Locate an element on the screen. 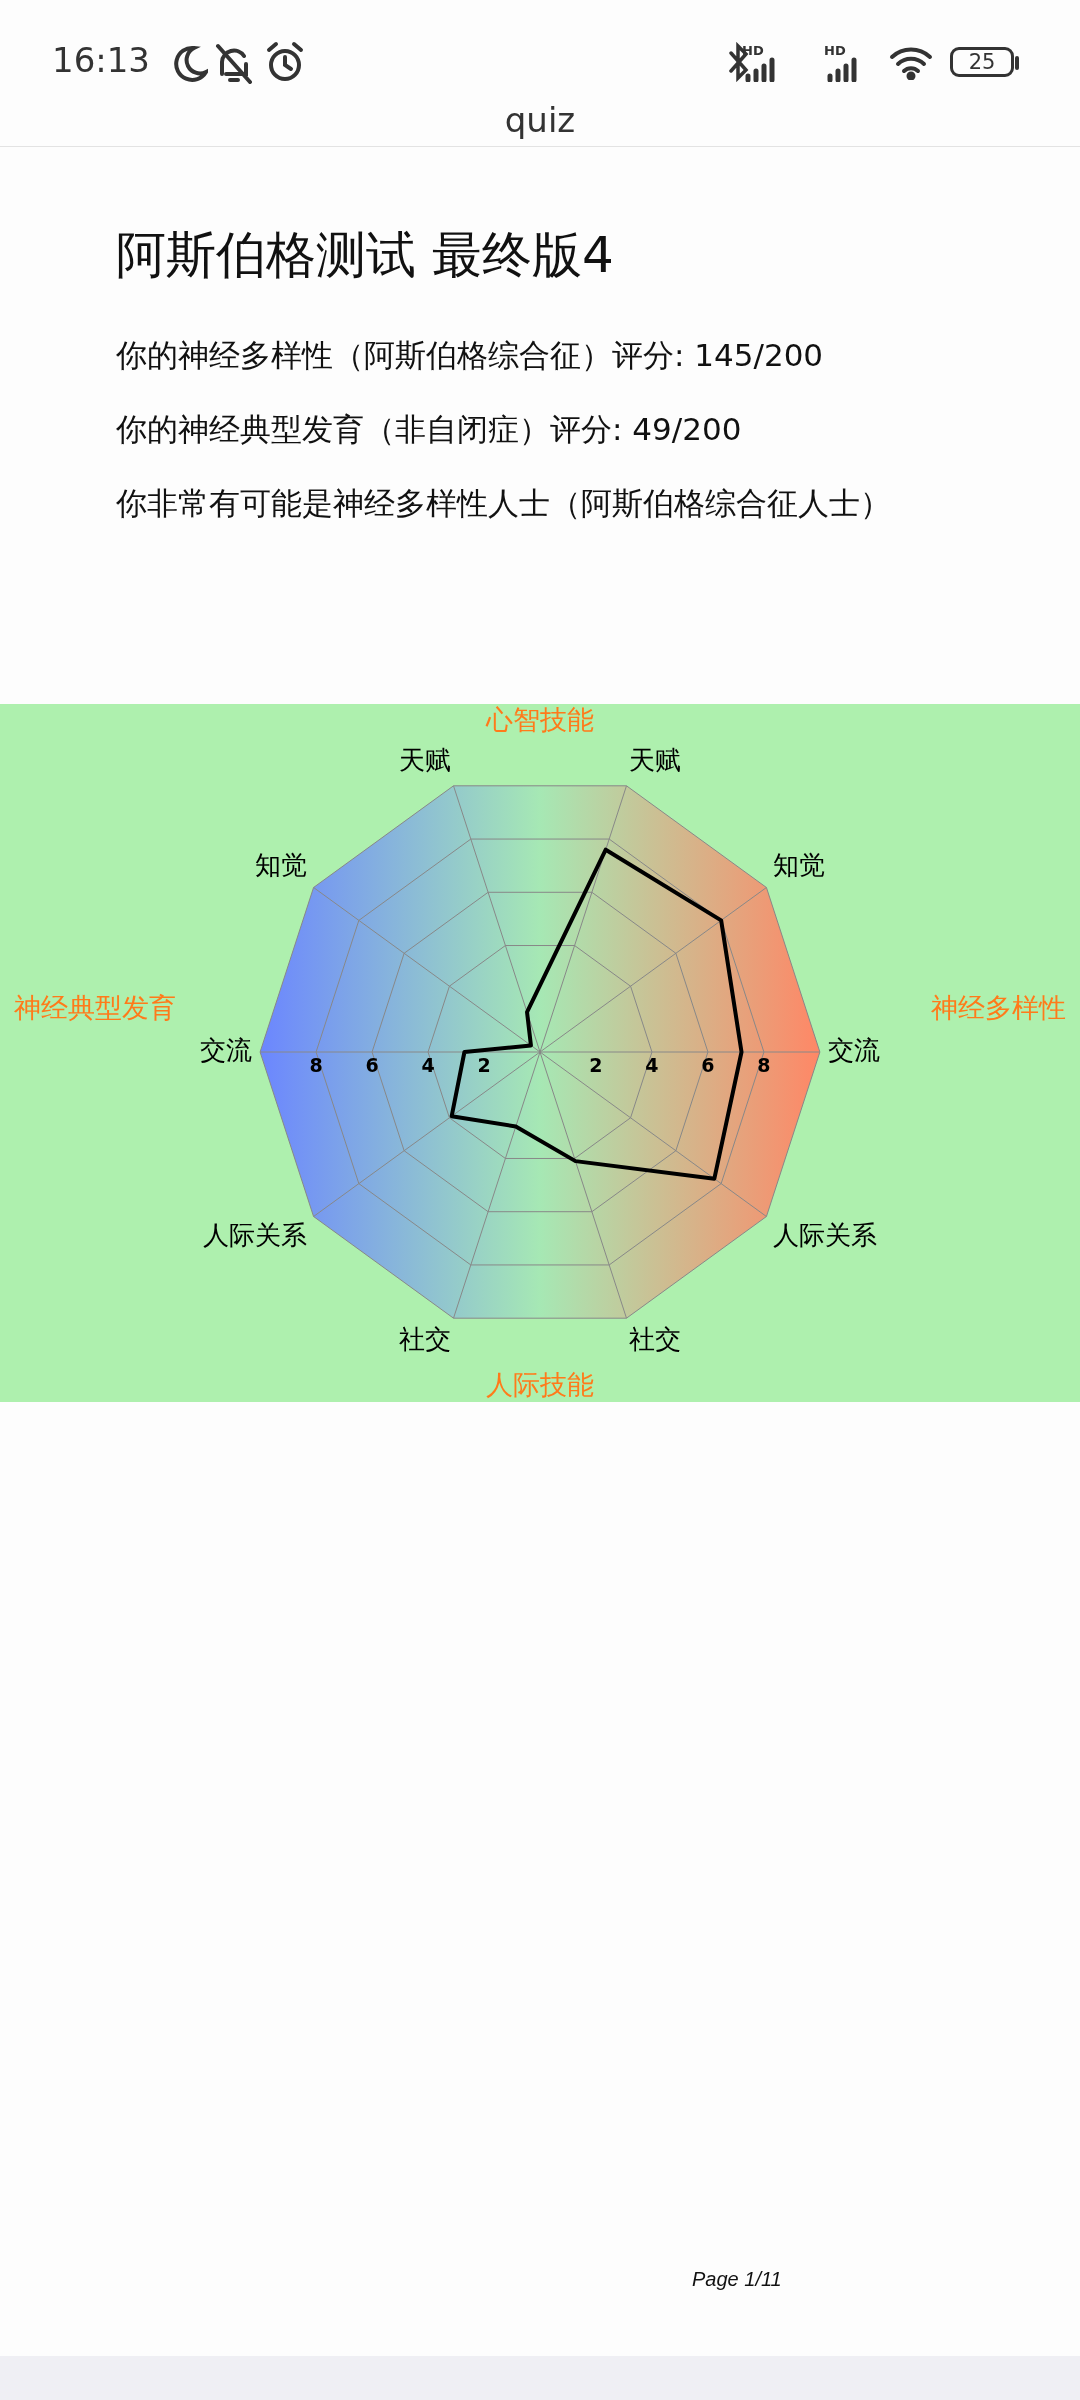 Image resolution: width=1080 pixels, height=2400 pixels. text: 你非常有可能是神经多样性人士（阿斯伯格综合征人士） is located at coordinates (503, 503).